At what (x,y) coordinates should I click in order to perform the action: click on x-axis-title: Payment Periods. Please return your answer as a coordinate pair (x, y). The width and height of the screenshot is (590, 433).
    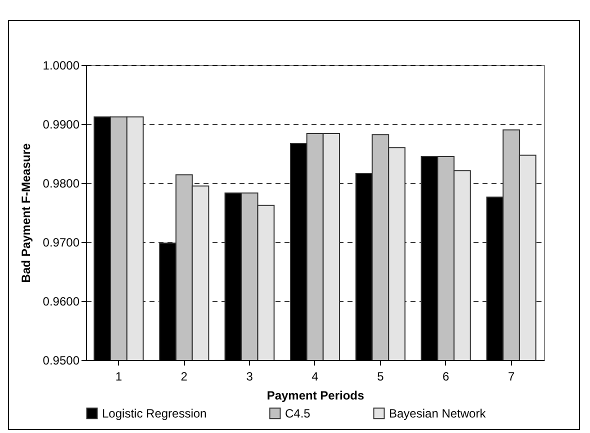
    Looking at the image, I should click on (315, 395).